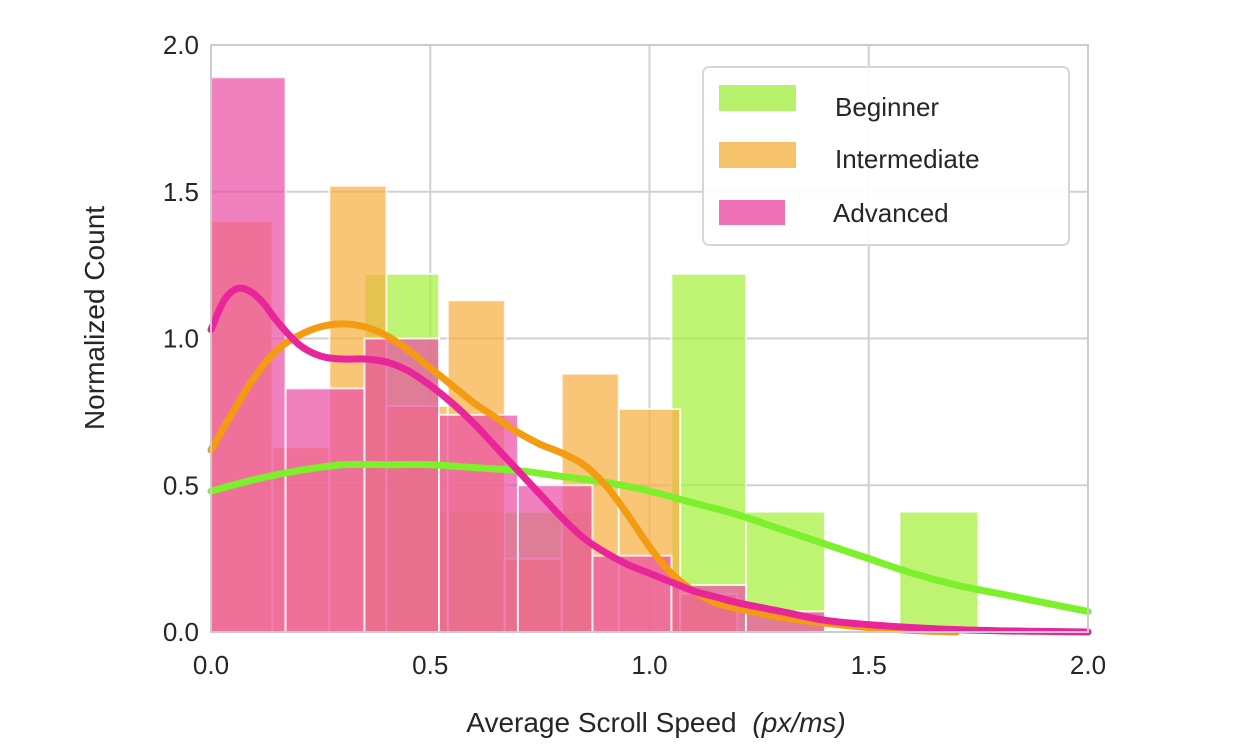 This screenshot has width=1256, height=756. What do you see at coordinates (798, 722) in the screenshot?
I see `x-axis-label-unit: (px/ms)` at bounding box center [798, 722].